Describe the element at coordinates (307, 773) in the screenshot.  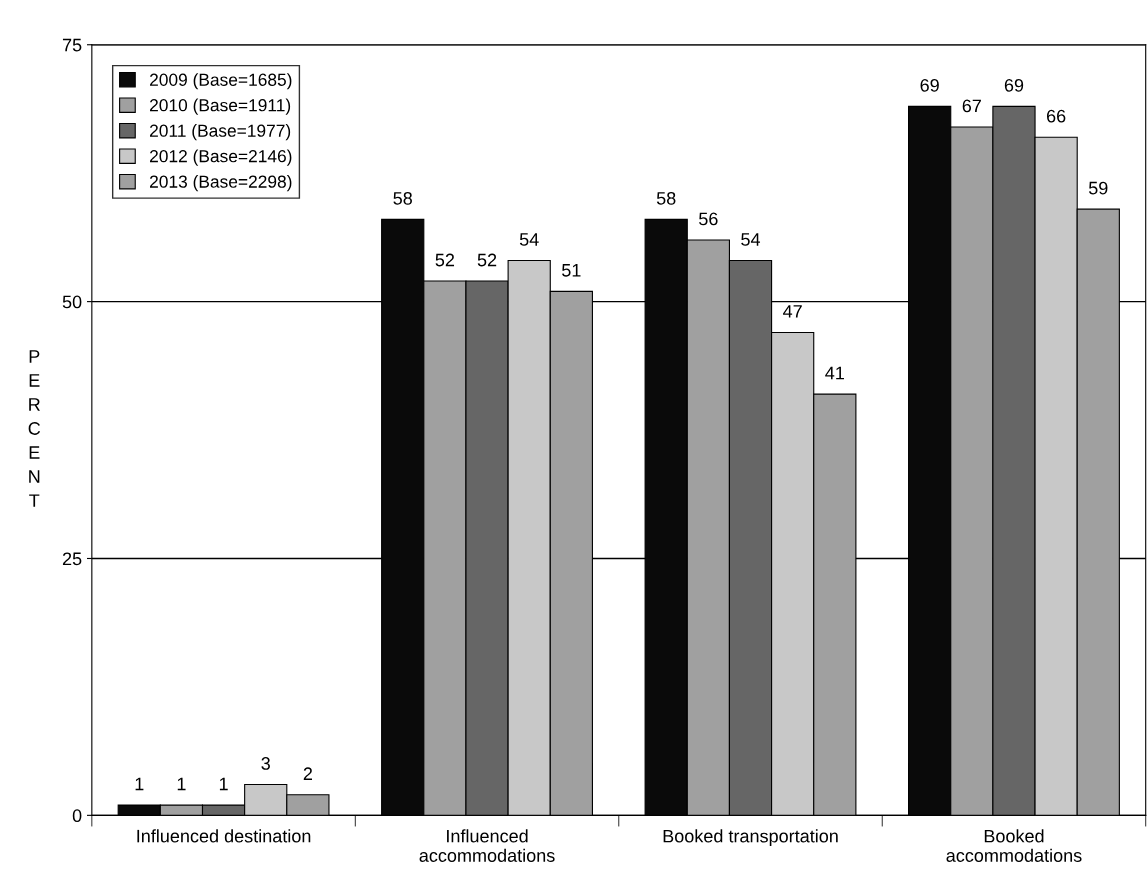
I see `data-label: 2` at that location.